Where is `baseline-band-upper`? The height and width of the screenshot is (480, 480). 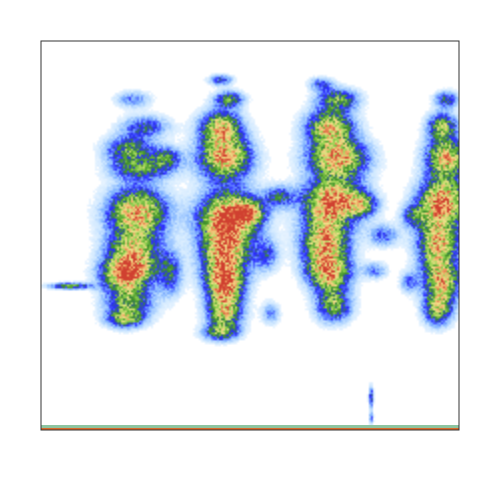
baseline-band-upper is located at coordinates (250, 427).